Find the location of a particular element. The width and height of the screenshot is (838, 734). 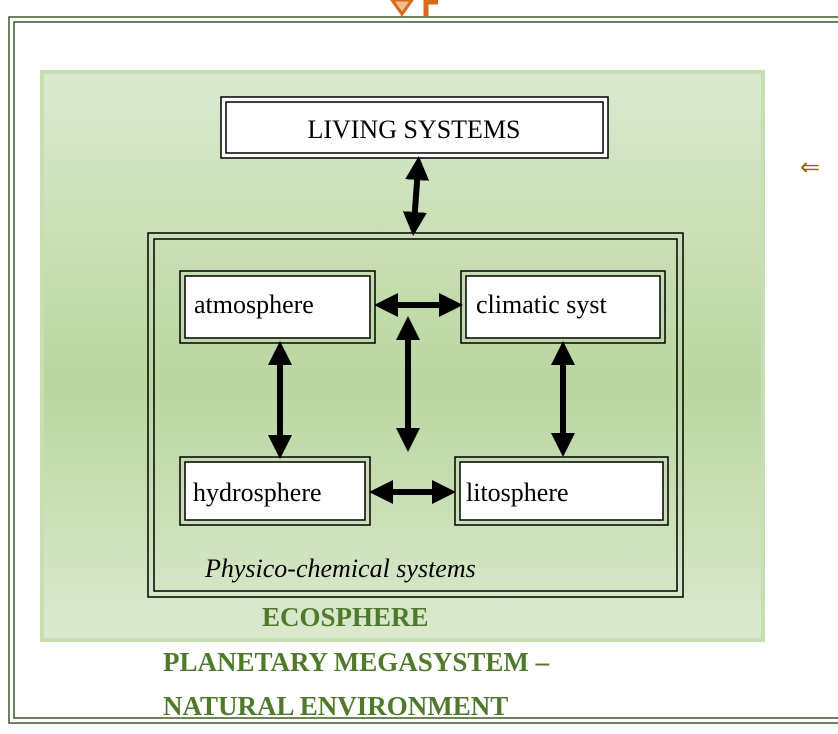

megasystem-label: PLANETARY MEGASYSTEM – is located at coordinates (356, 662).